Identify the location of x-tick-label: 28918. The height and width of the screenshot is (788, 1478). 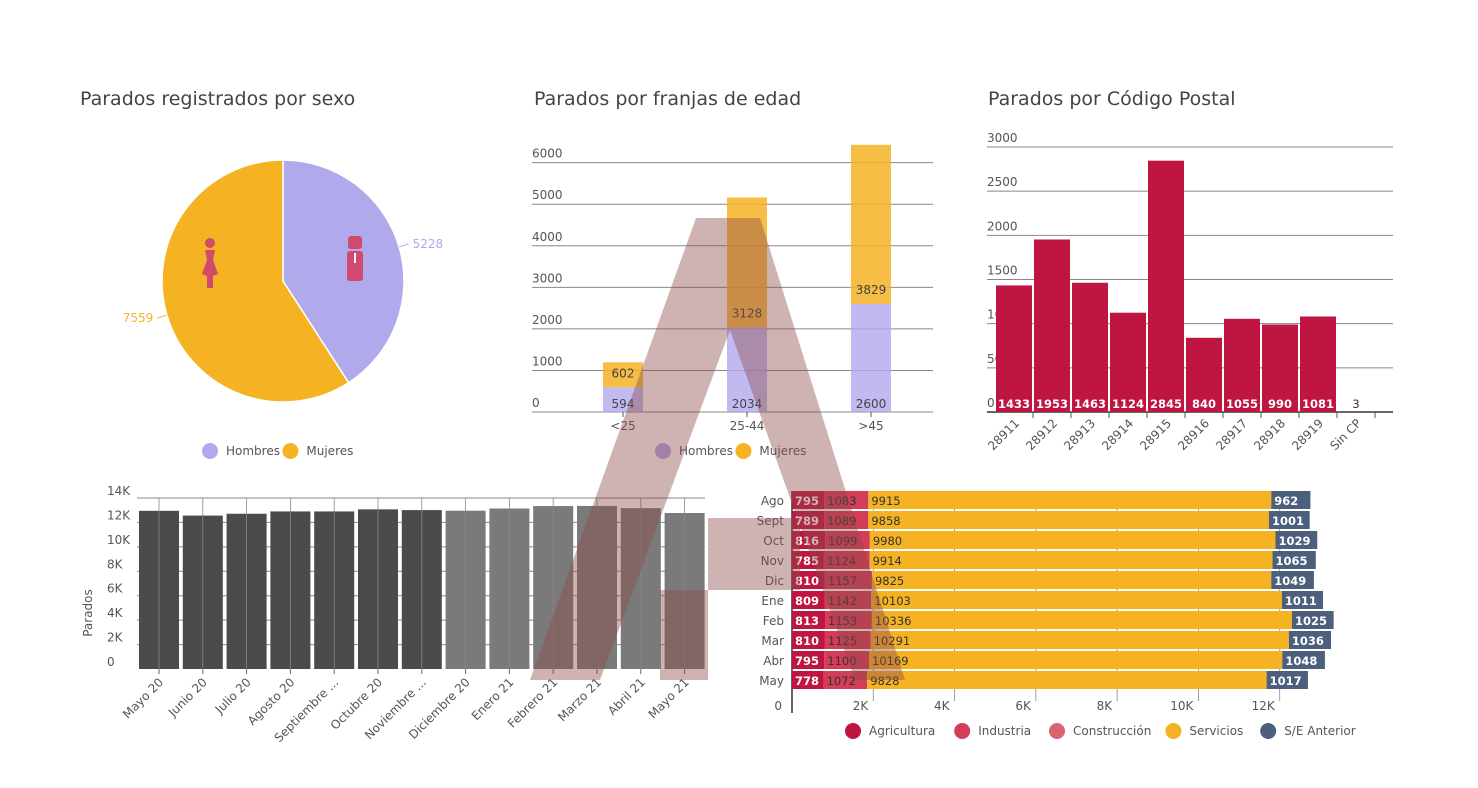
(1269, 434).